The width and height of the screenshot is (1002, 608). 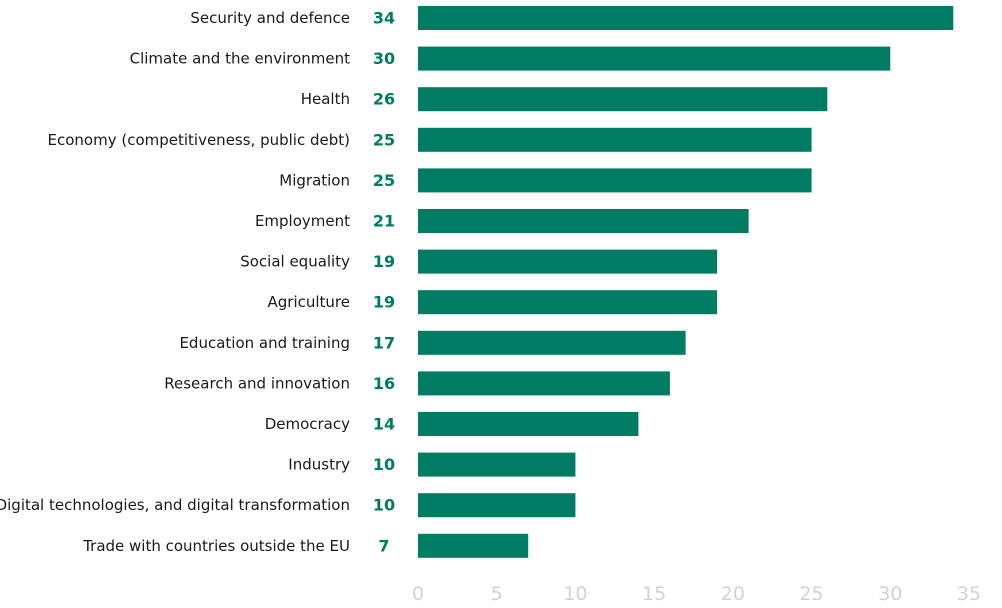 I want to click on category-label: Employment, so click(x=302, y=221).